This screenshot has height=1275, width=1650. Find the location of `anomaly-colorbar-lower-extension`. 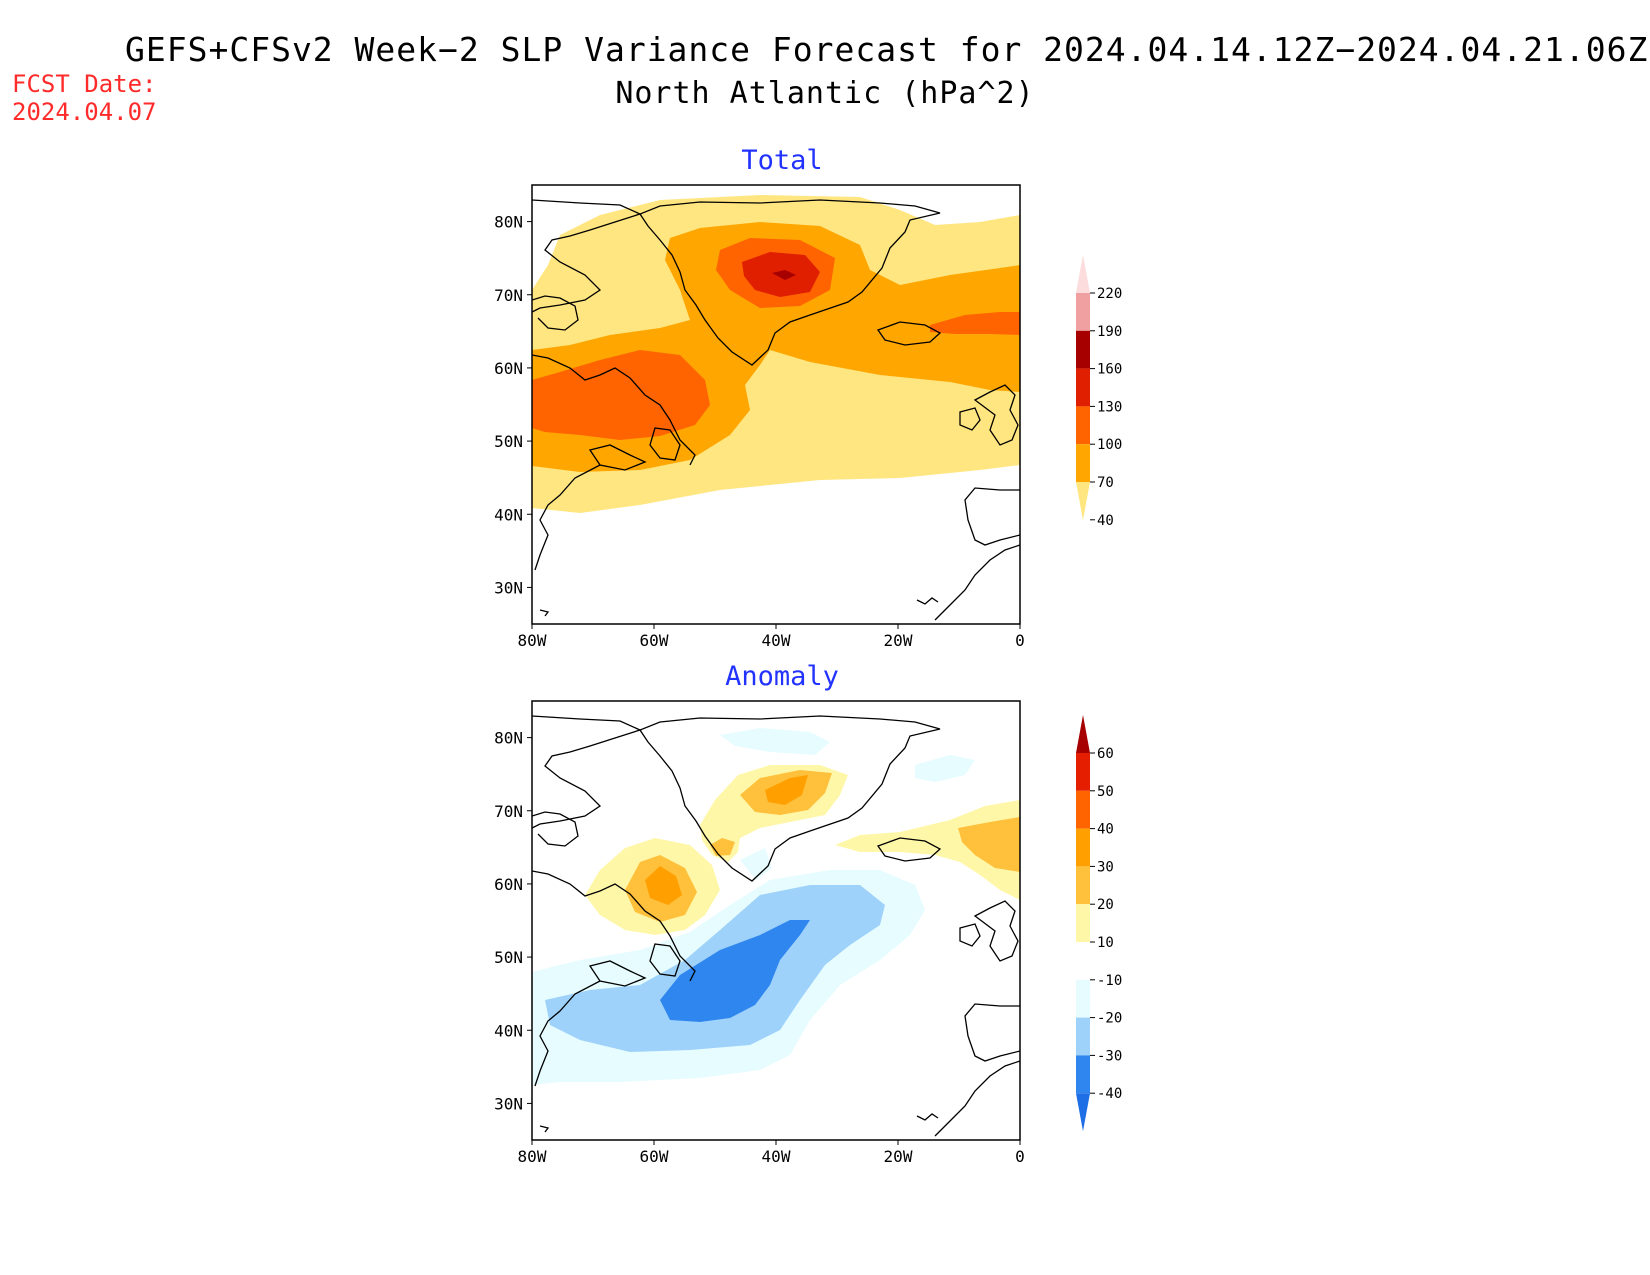

anomaly-colorbar-lower-extension is located at coordinates (1083, 1112).